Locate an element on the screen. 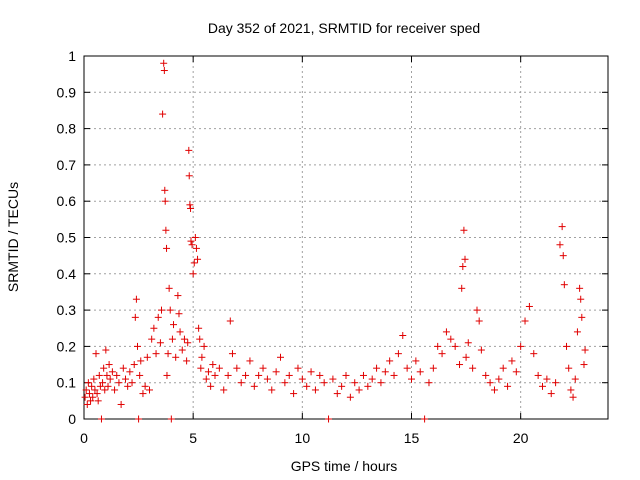  x-axis-label: GPS time / hours is located at coordinates (344, 466).